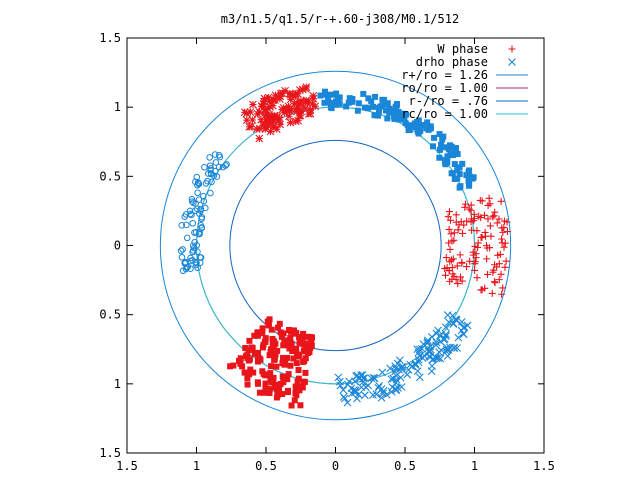 The image size is (640, 480). What do you see at coordinates (512, 49) in the screenshot?
I see `legend-marker` at bounding box center [512, 49].